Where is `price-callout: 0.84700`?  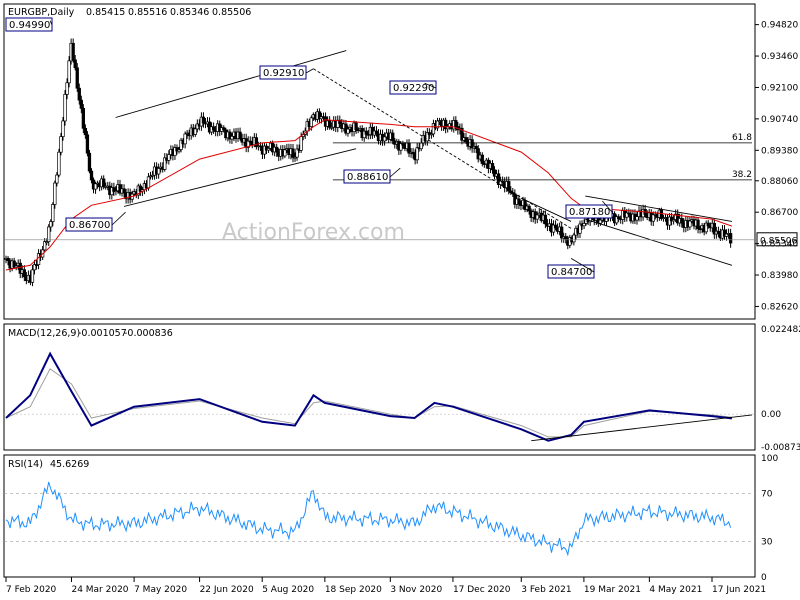
price-callout: 0.84700 is located at coordinates (571, 268).